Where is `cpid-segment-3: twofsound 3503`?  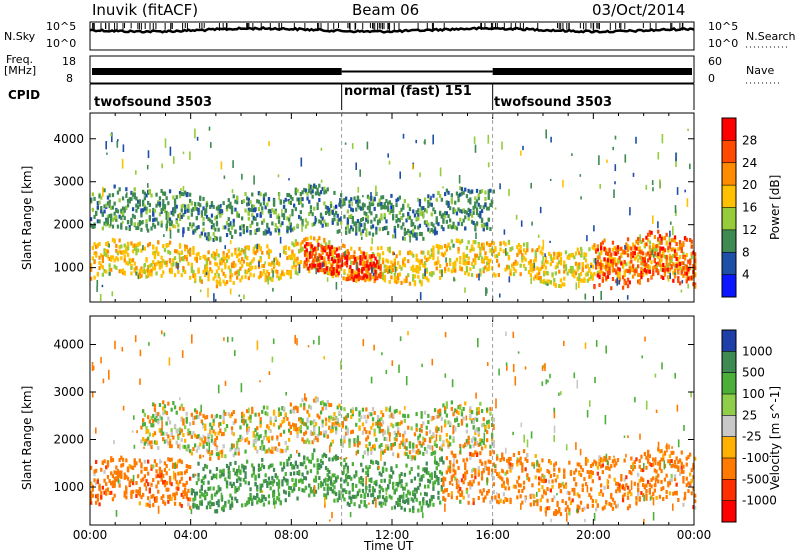 cpid-segment-3: twofsound 3503 is located at coordinates (553, 102).